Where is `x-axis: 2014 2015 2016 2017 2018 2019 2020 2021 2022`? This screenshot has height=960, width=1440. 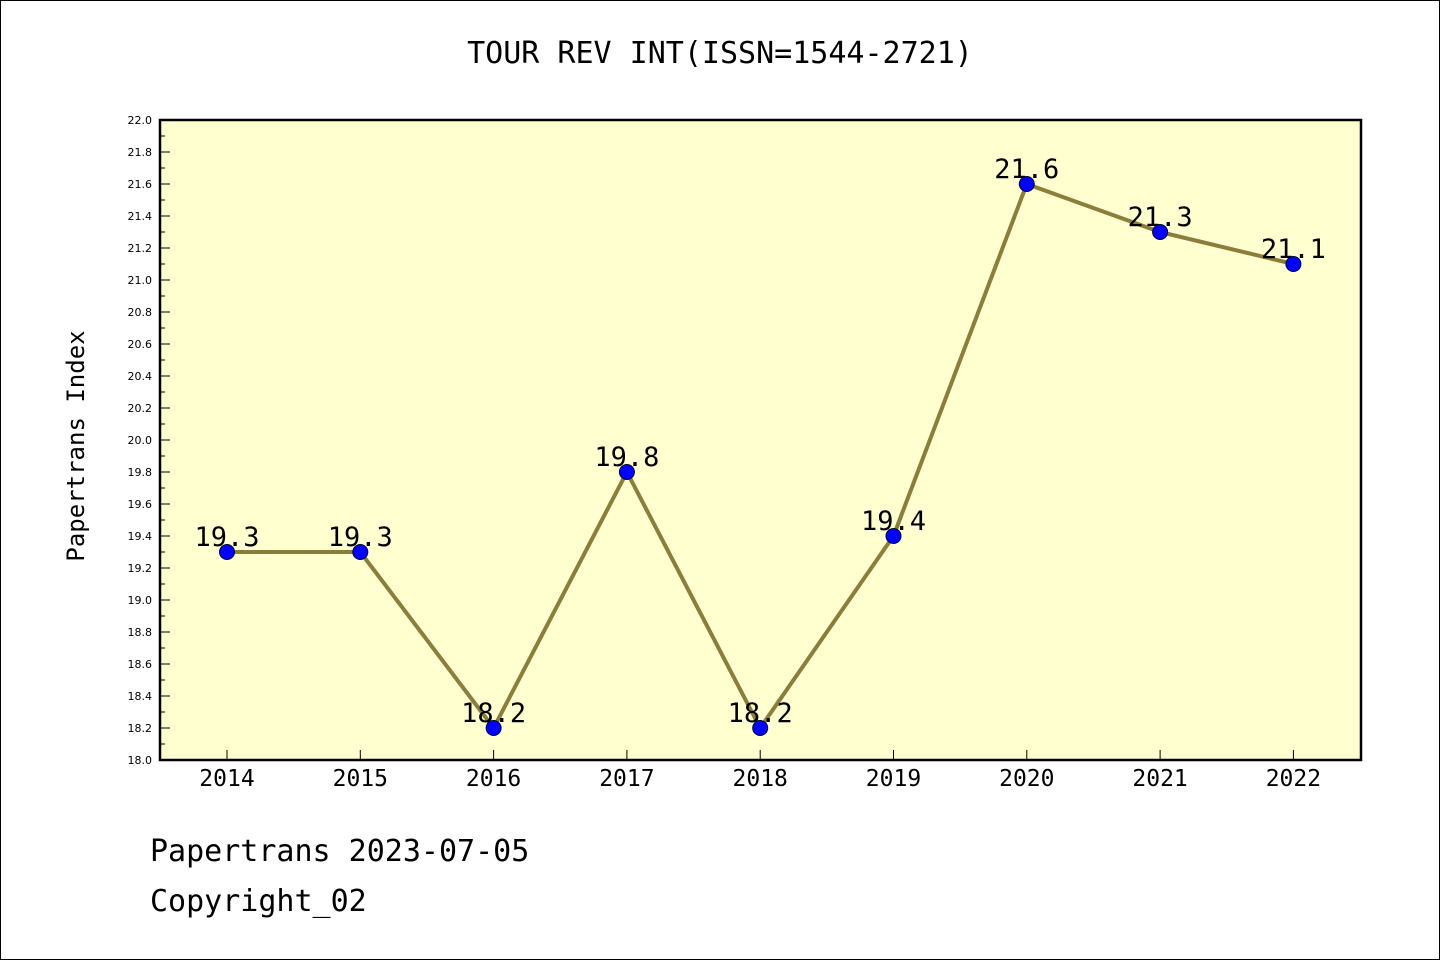
x-axis: 2014 2015 2016 2017 2018 2019 2020 2021 2022 is located at coordinates (760, 771).